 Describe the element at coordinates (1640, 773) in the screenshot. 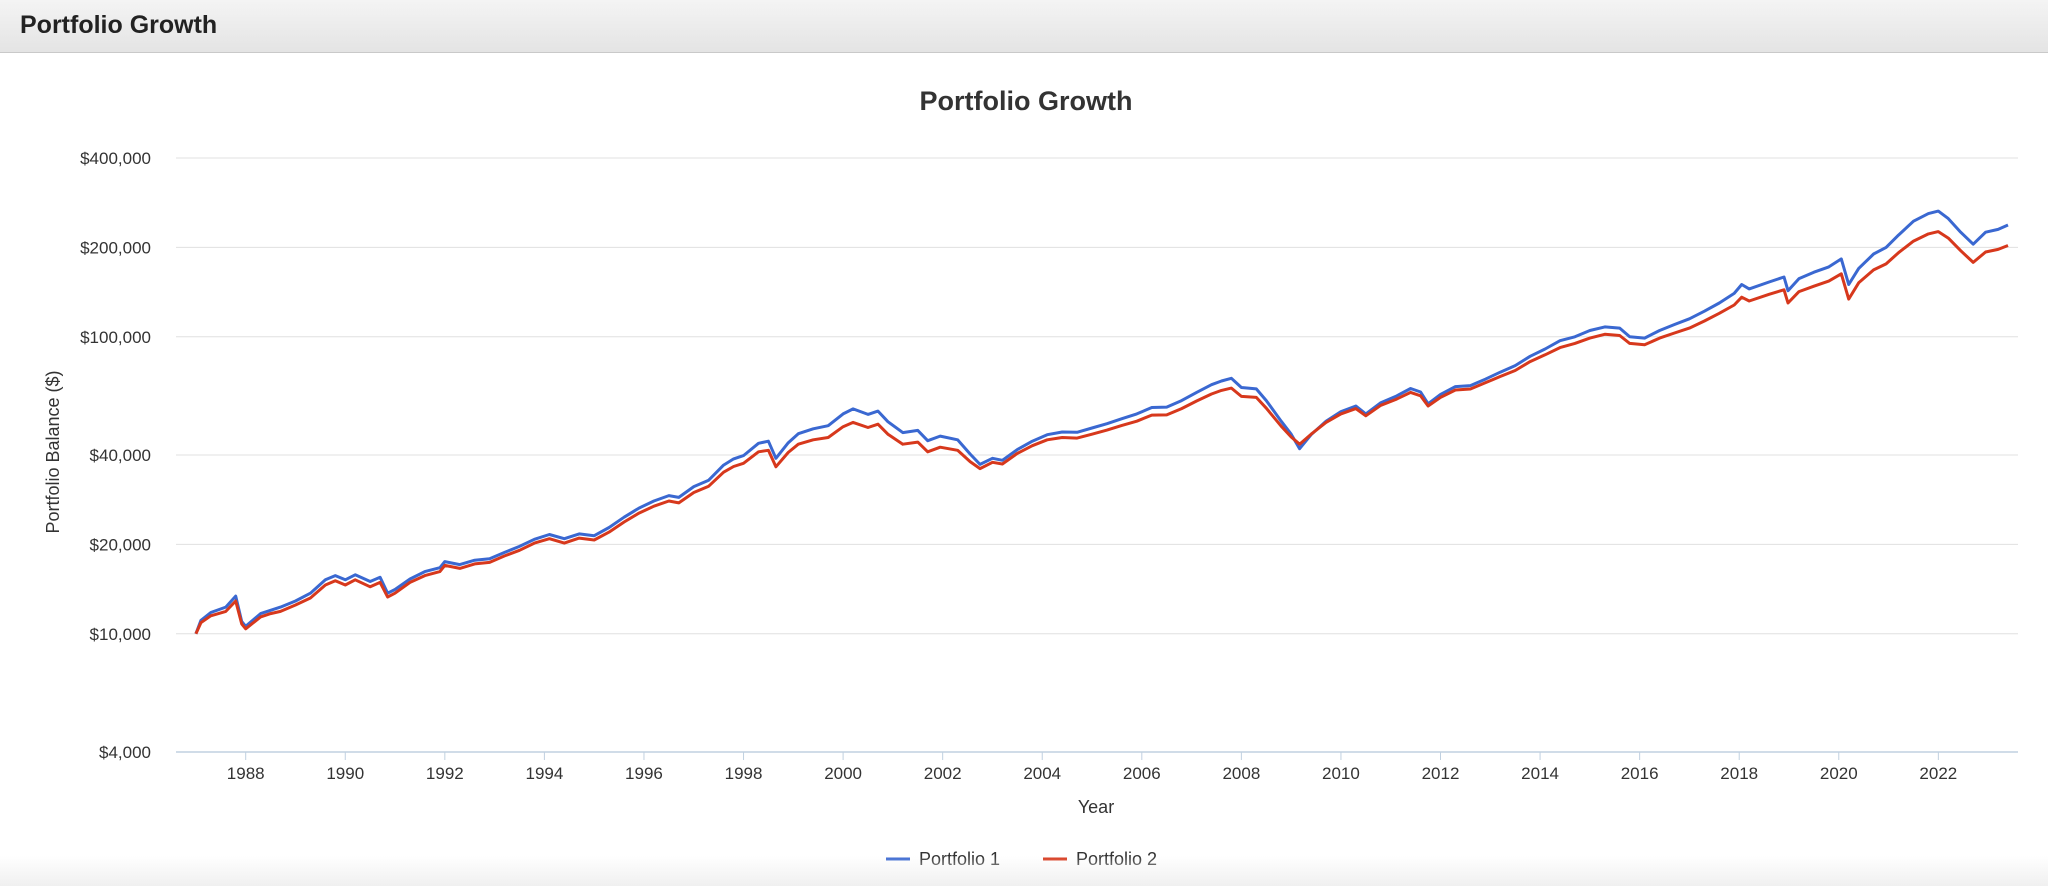

I see `x-tick-label: 2016` at that location.